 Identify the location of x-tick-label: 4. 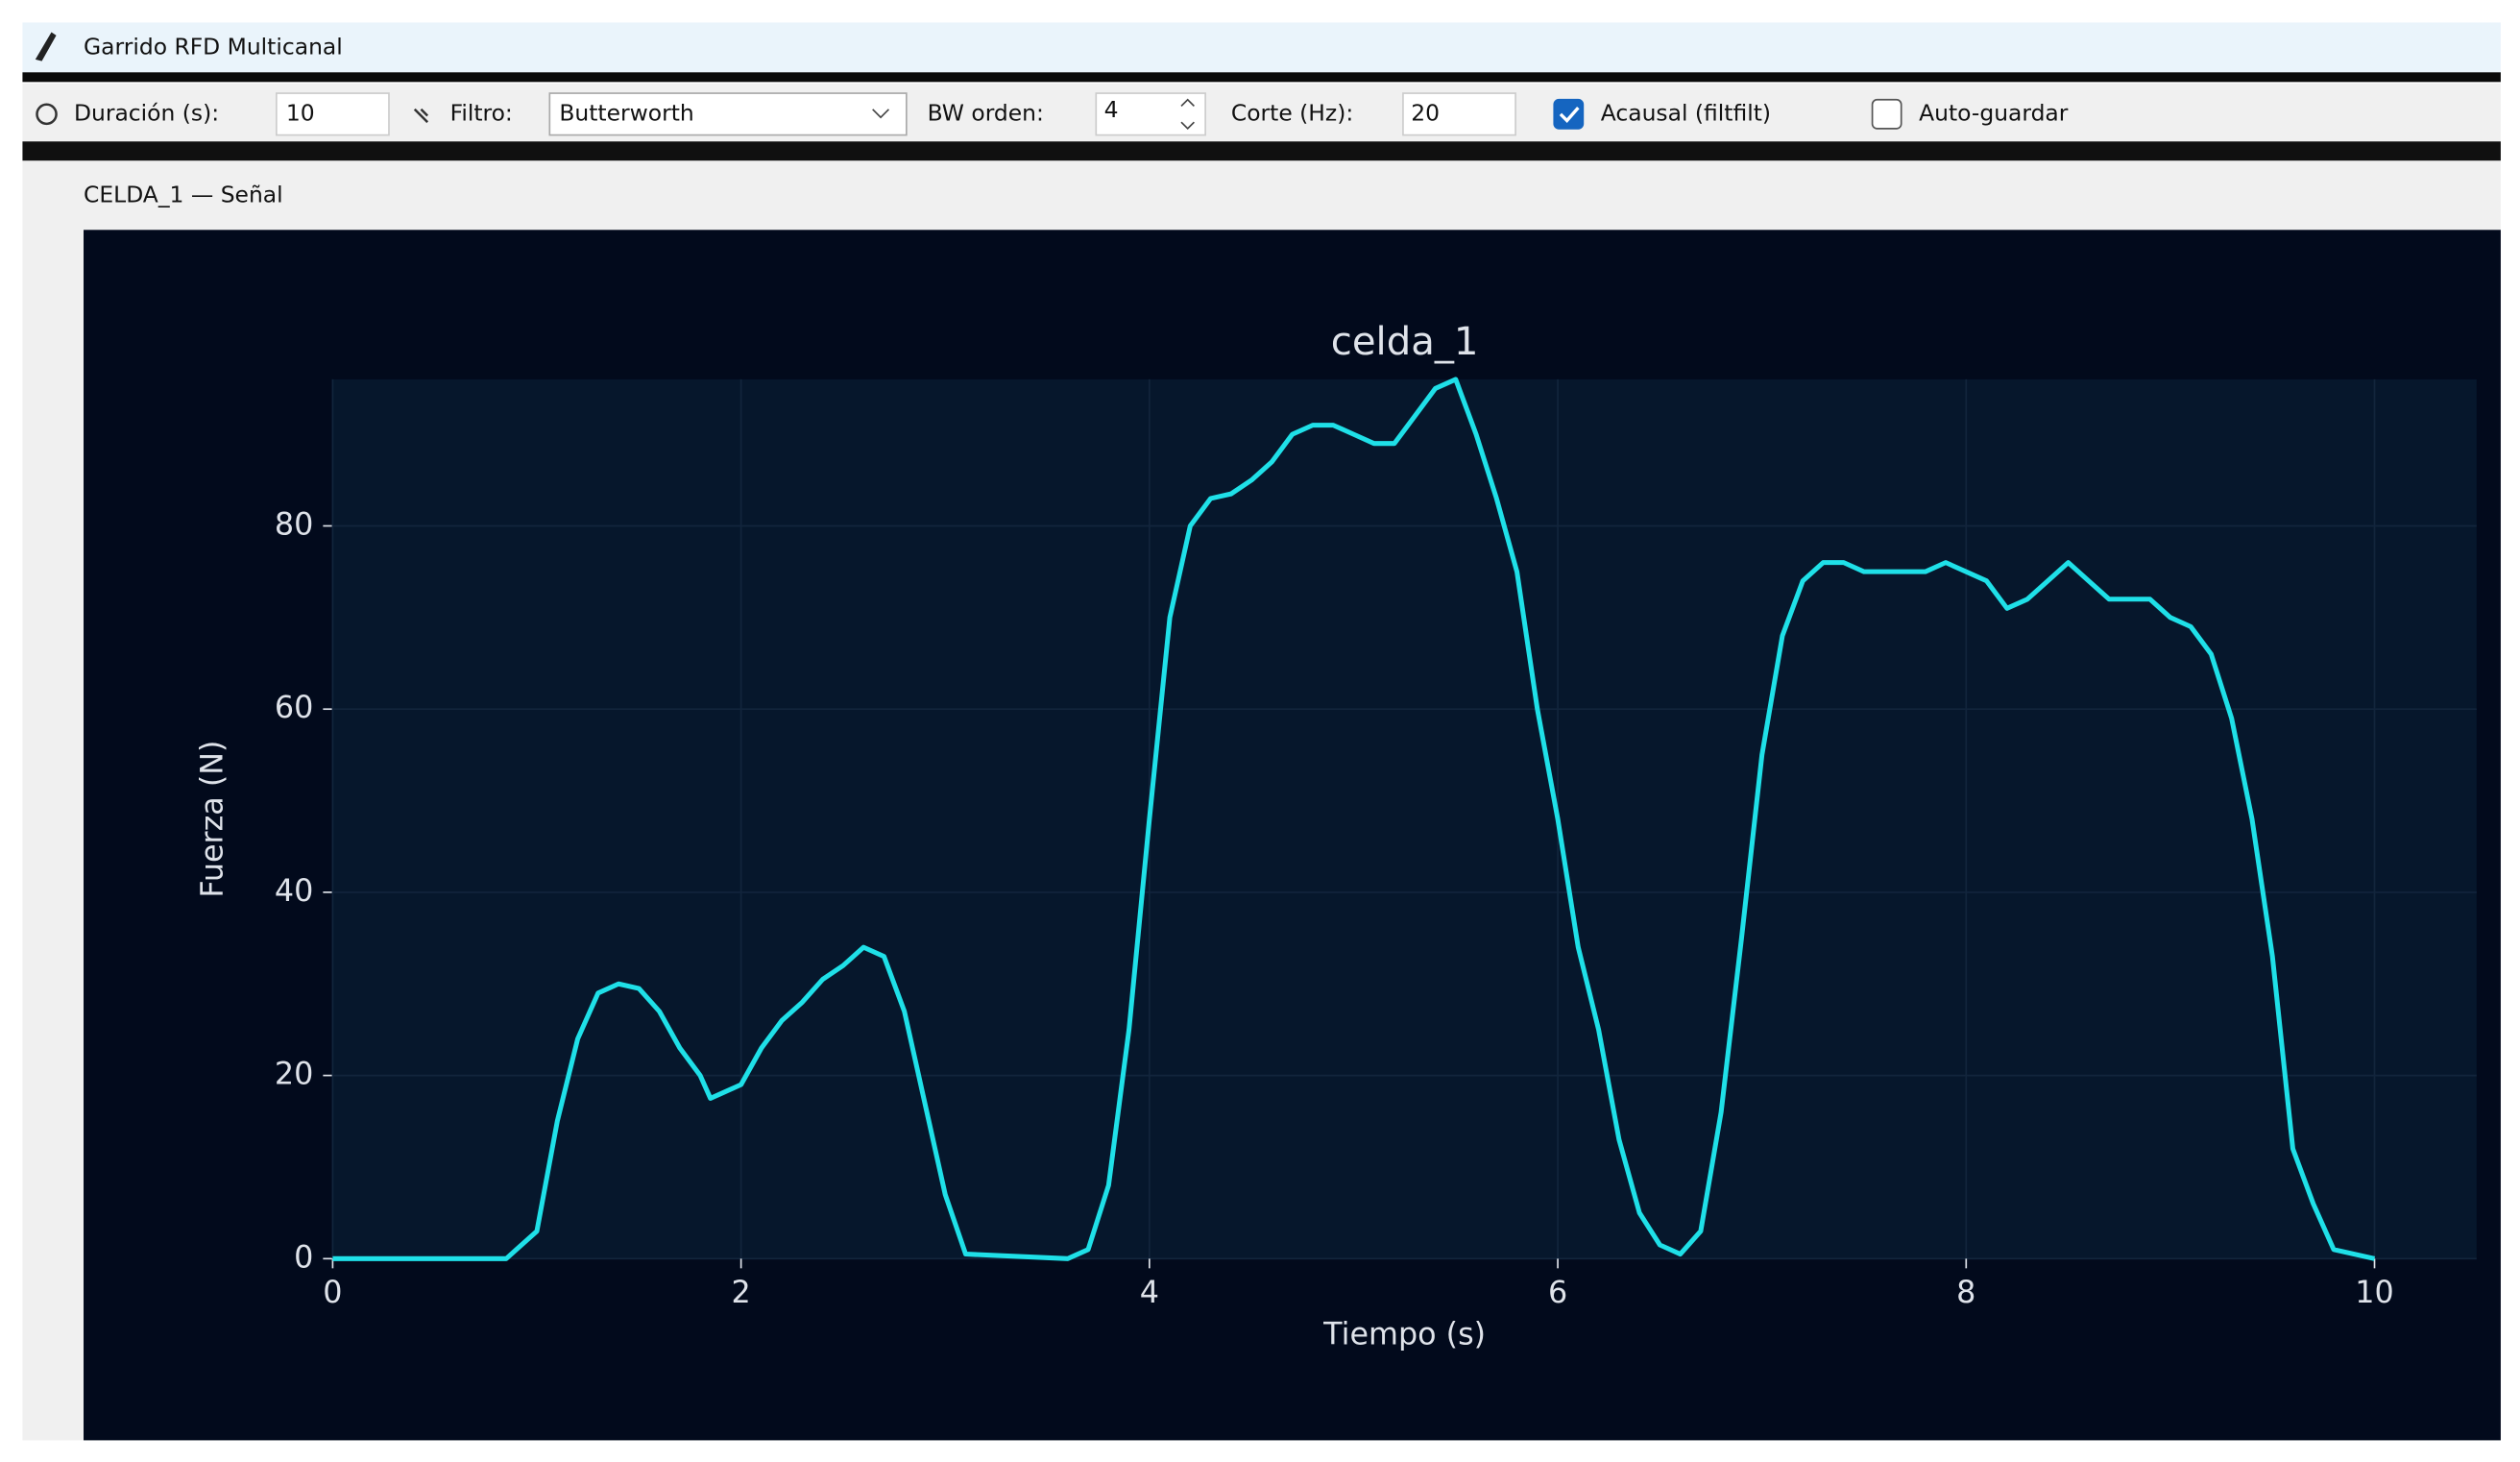
(1150, 1292).